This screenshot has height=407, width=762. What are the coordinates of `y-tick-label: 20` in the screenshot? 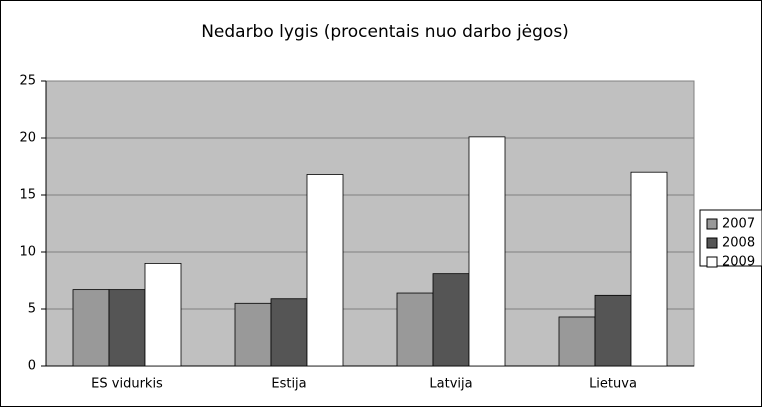 It's located at (27, 138).